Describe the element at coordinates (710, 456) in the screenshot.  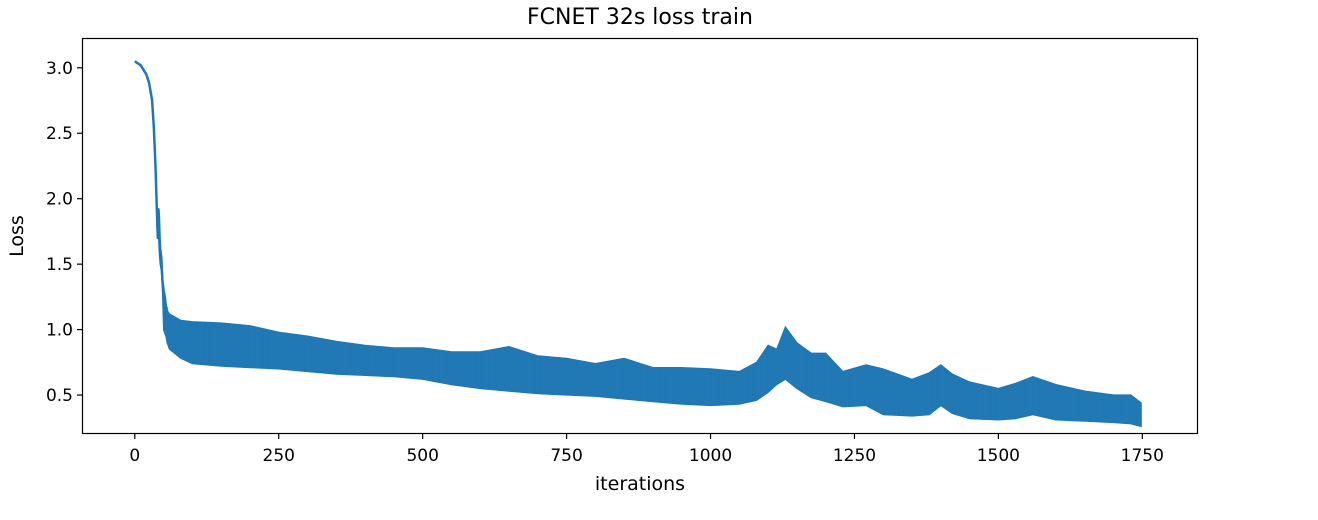
I see `x-tick-label: 1000` at that location.